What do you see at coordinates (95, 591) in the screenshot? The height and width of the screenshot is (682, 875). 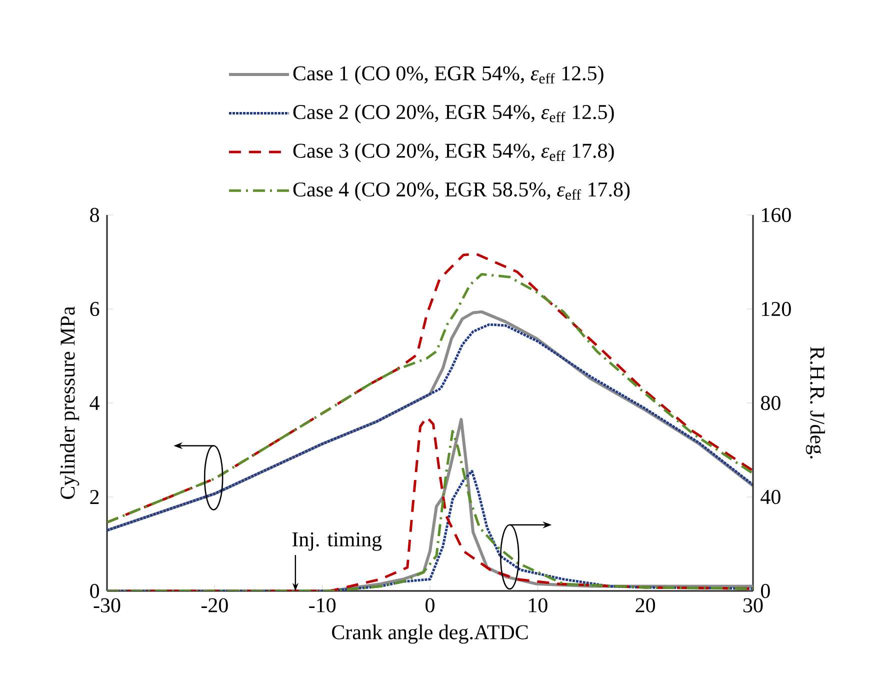 I see `y-tick-label: 0` at bounding box center [95, 591].